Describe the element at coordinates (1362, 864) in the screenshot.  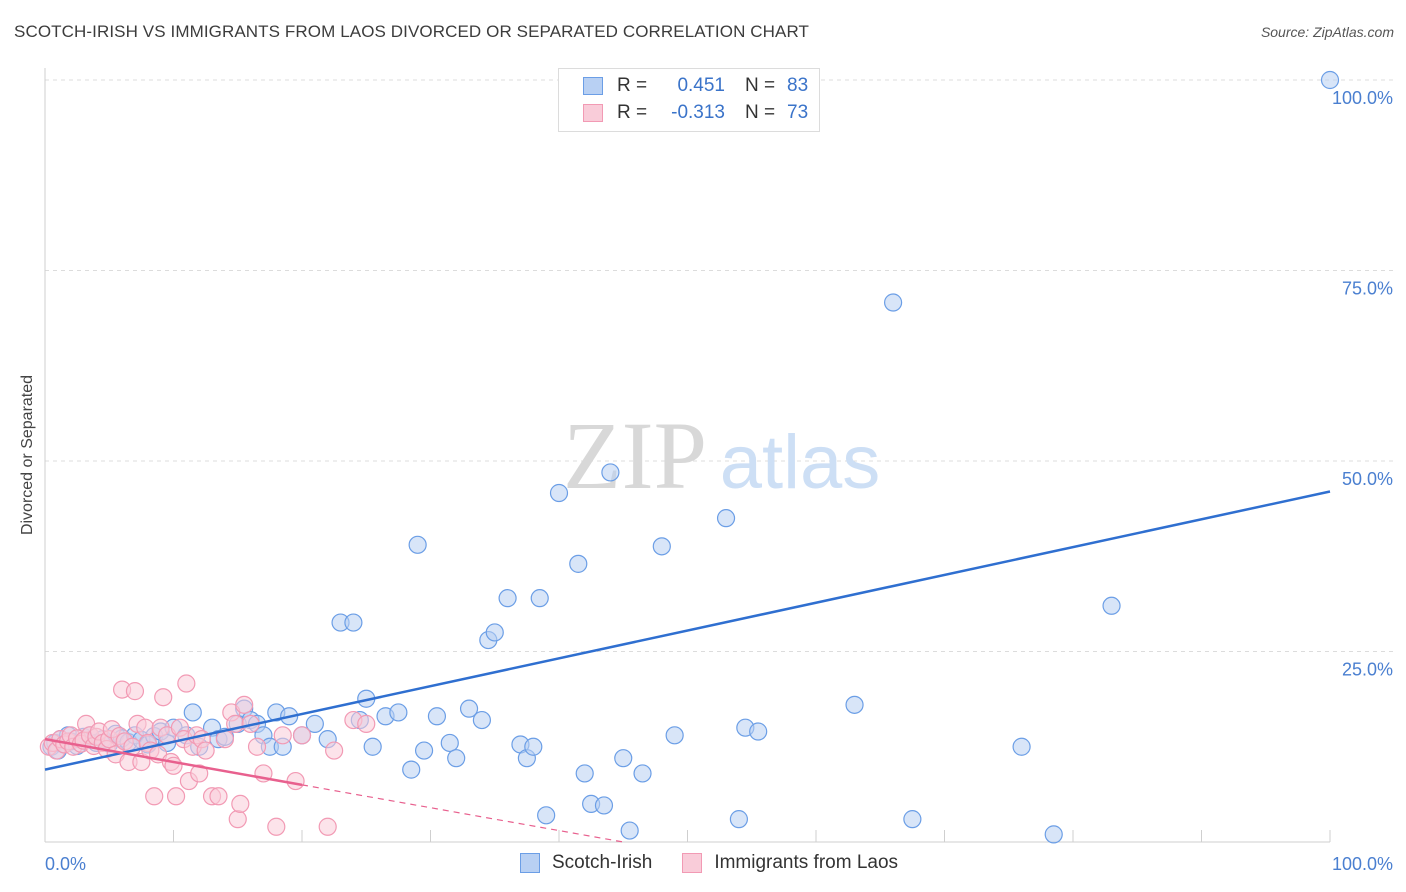
I see `x-tick-label: 100.0%` at that location.